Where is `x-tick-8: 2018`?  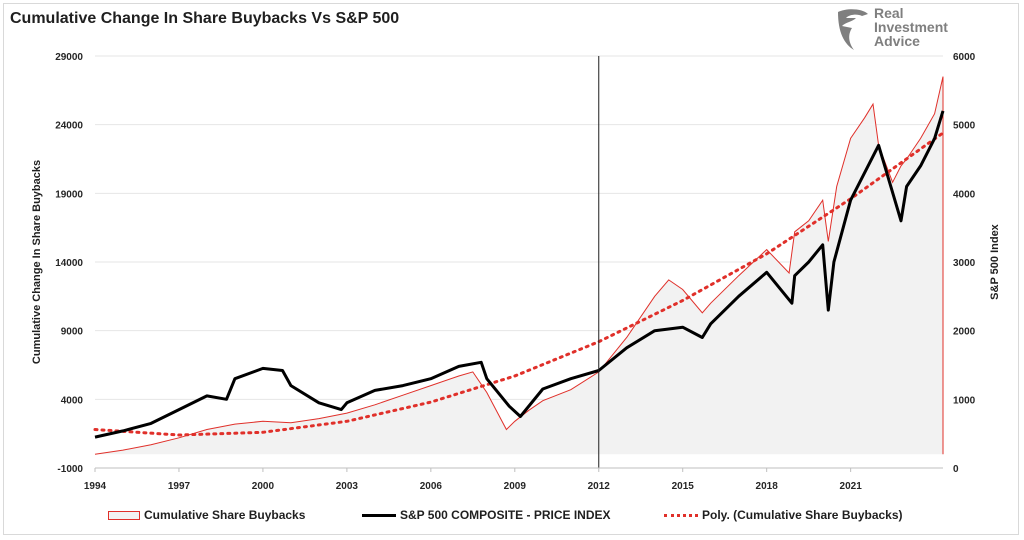 x-tick-8: 2018 is located at coordinates (767, 486).